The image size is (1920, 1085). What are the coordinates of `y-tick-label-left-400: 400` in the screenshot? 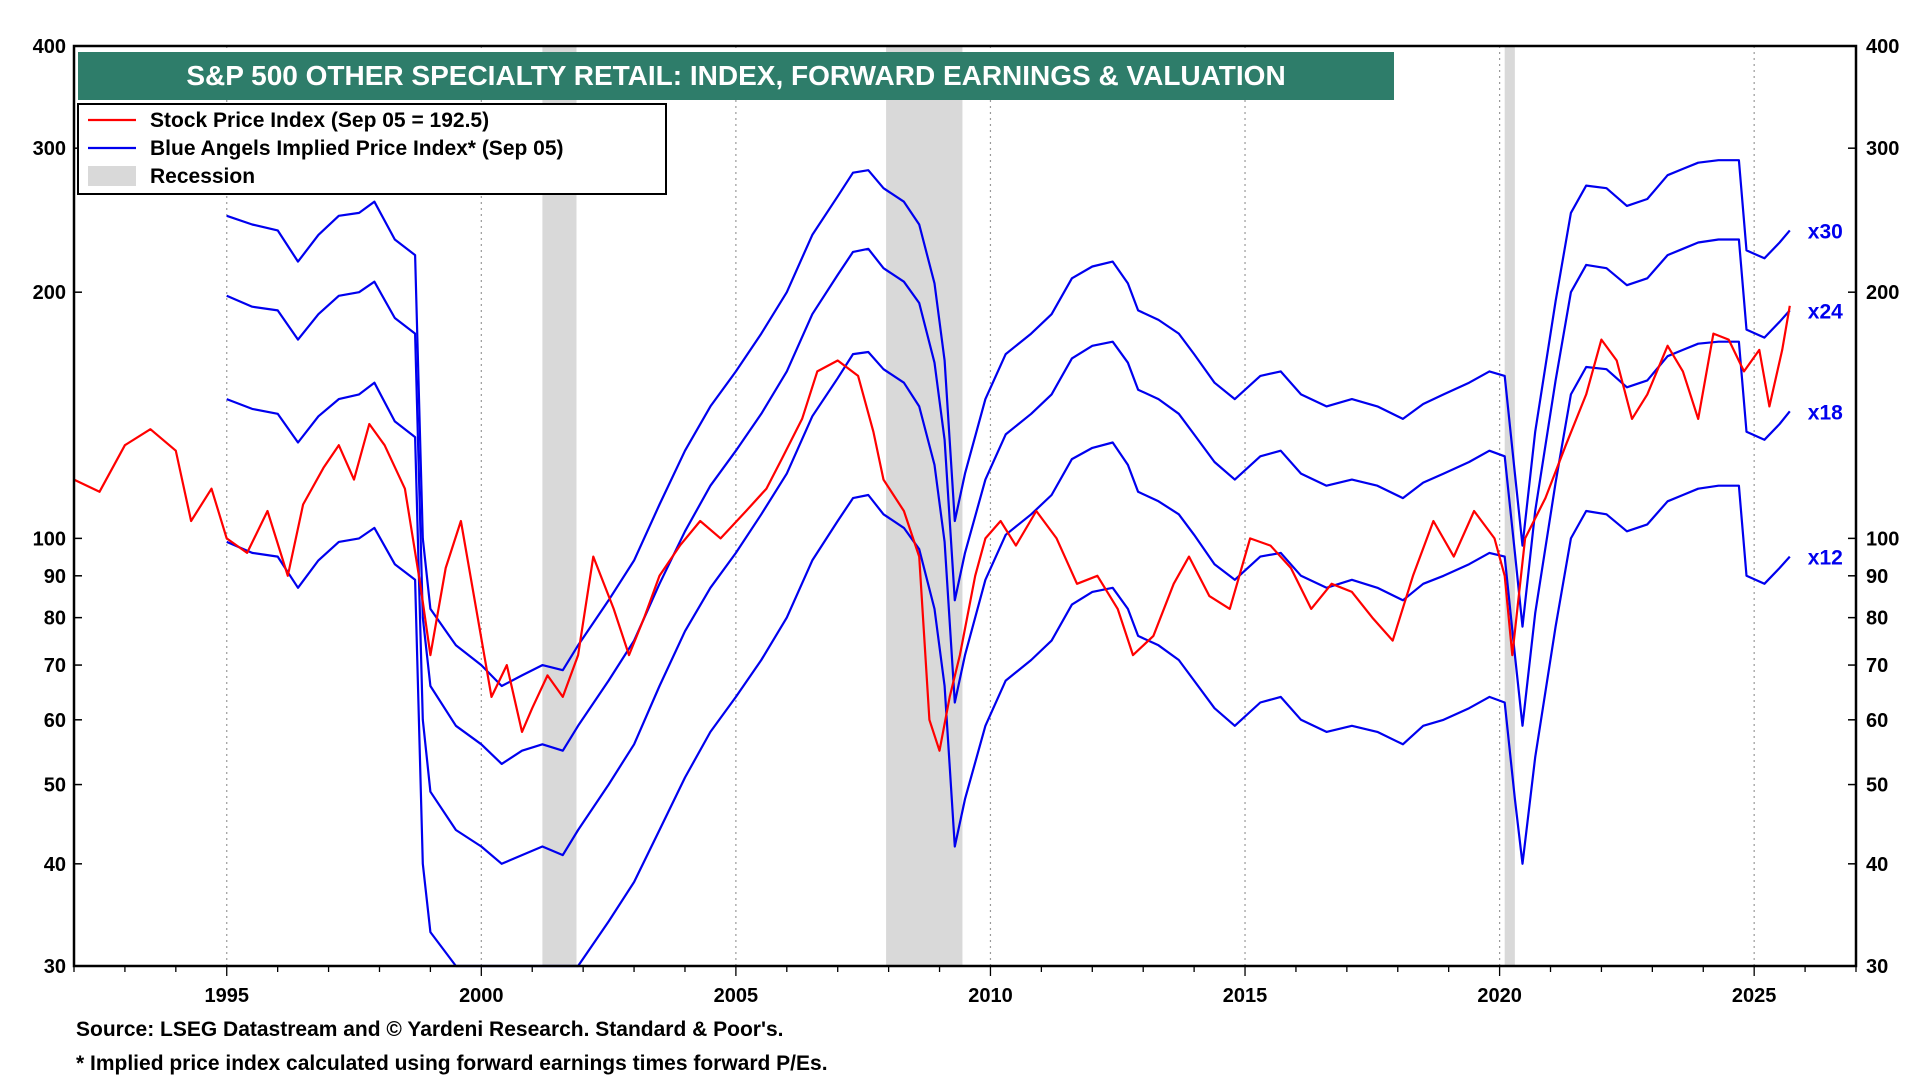 It's located at (49, 47).